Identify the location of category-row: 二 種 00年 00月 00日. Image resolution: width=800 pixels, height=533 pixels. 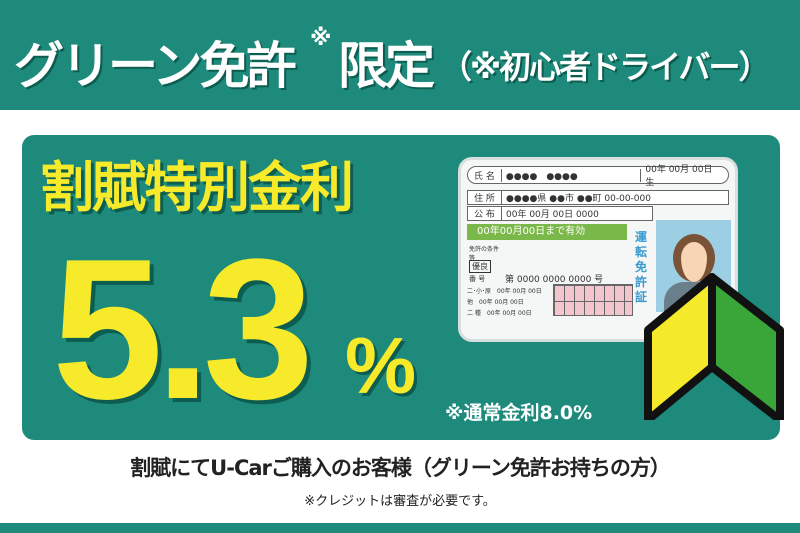
(504, 313).